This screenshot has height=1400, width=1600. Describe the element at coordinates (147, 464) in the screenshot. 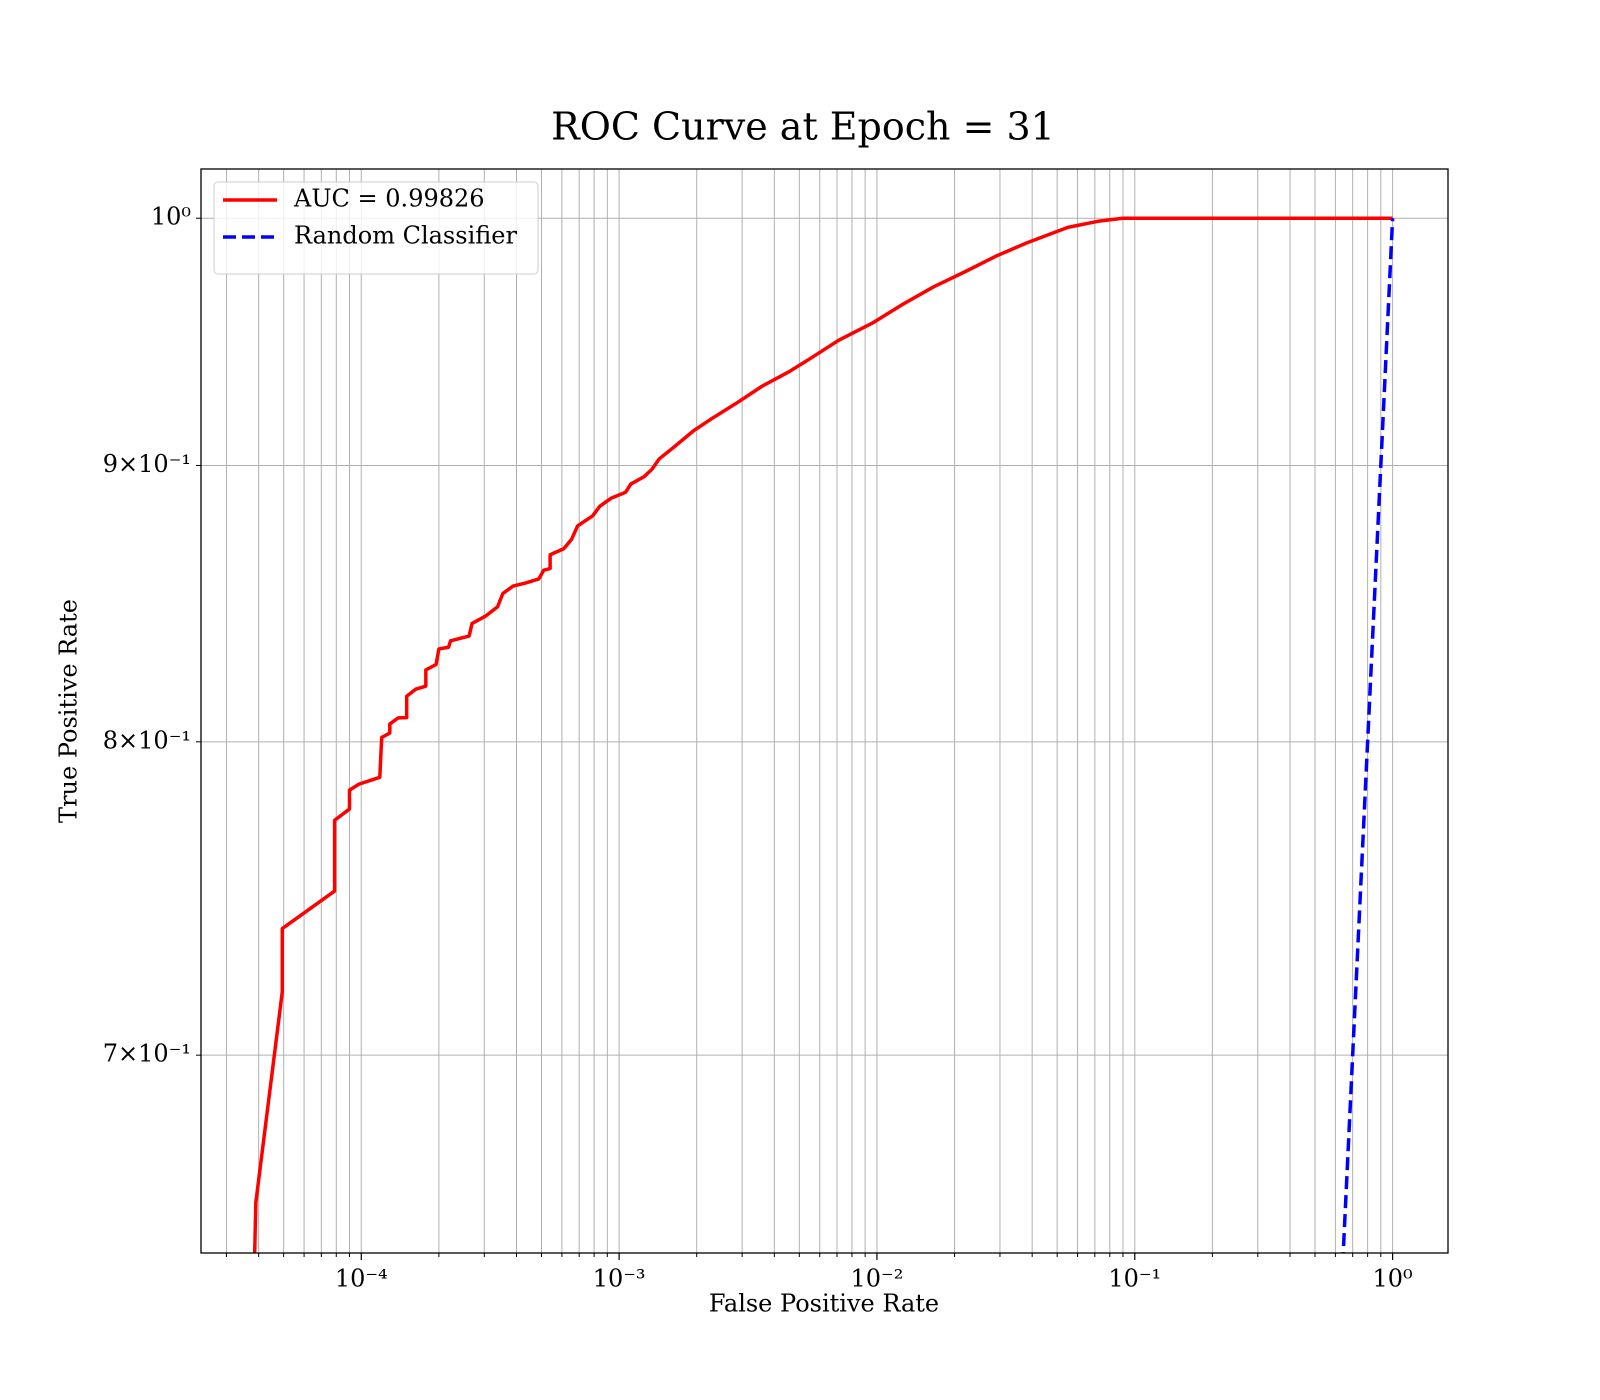

I see `y-tick-label: 9×10⁻¹` at that location.